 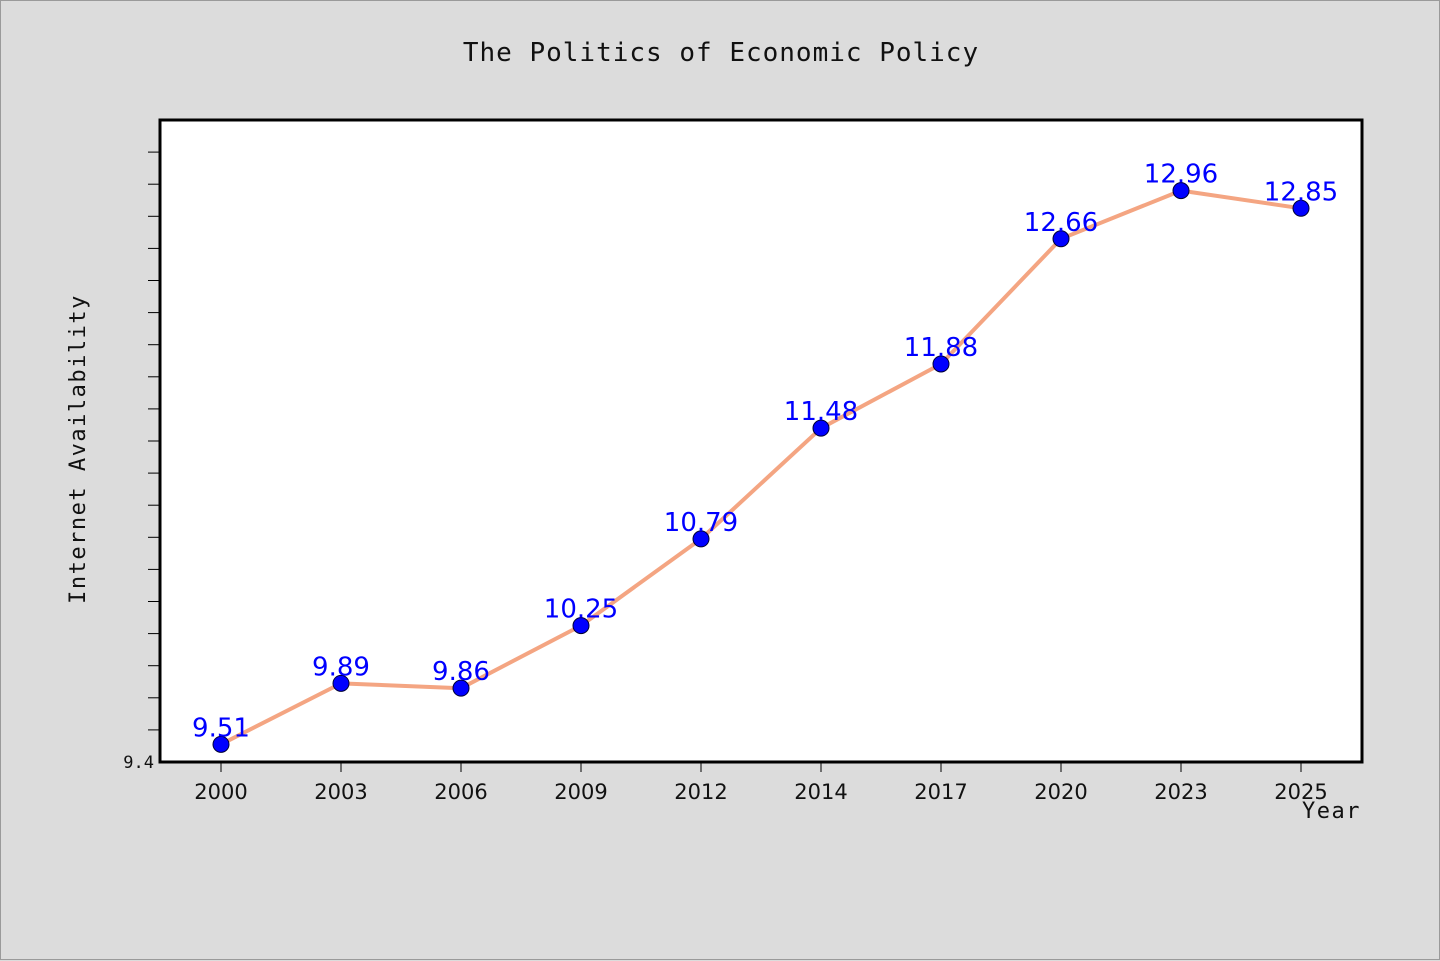 What do you see at coordinates (581, 610) in the screenshot?
I see `data-label: 10.25` at bounding box center [581, 610].